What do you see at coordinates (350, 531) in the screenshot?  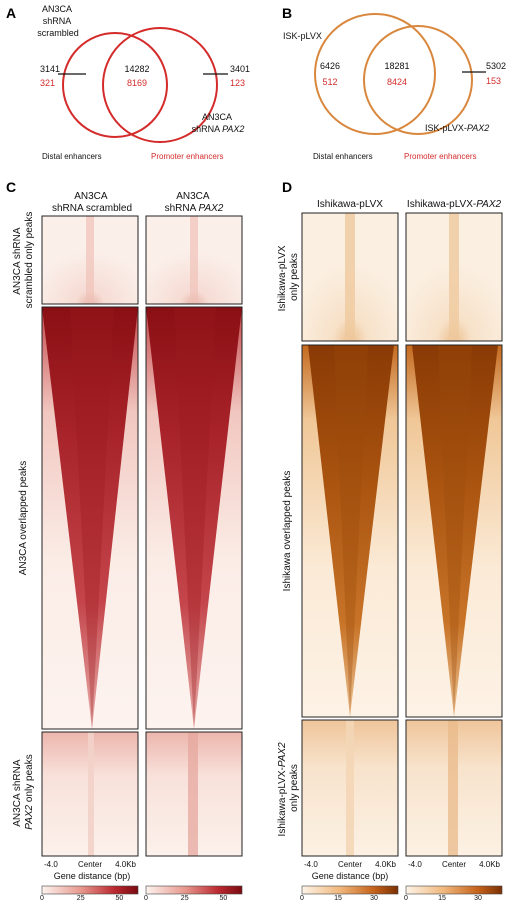 I see `heatmap-d-col1-middle` at bounding box center [350, 531].